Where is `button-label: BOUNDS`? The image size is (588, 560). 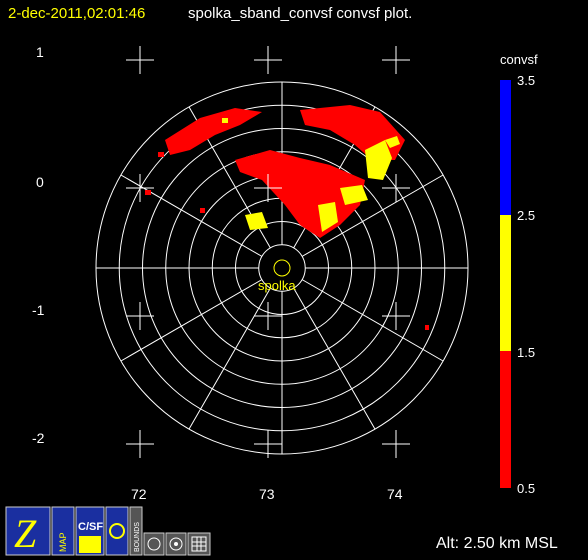
button-label: BOUNDS is located at coordinates (137, 537).